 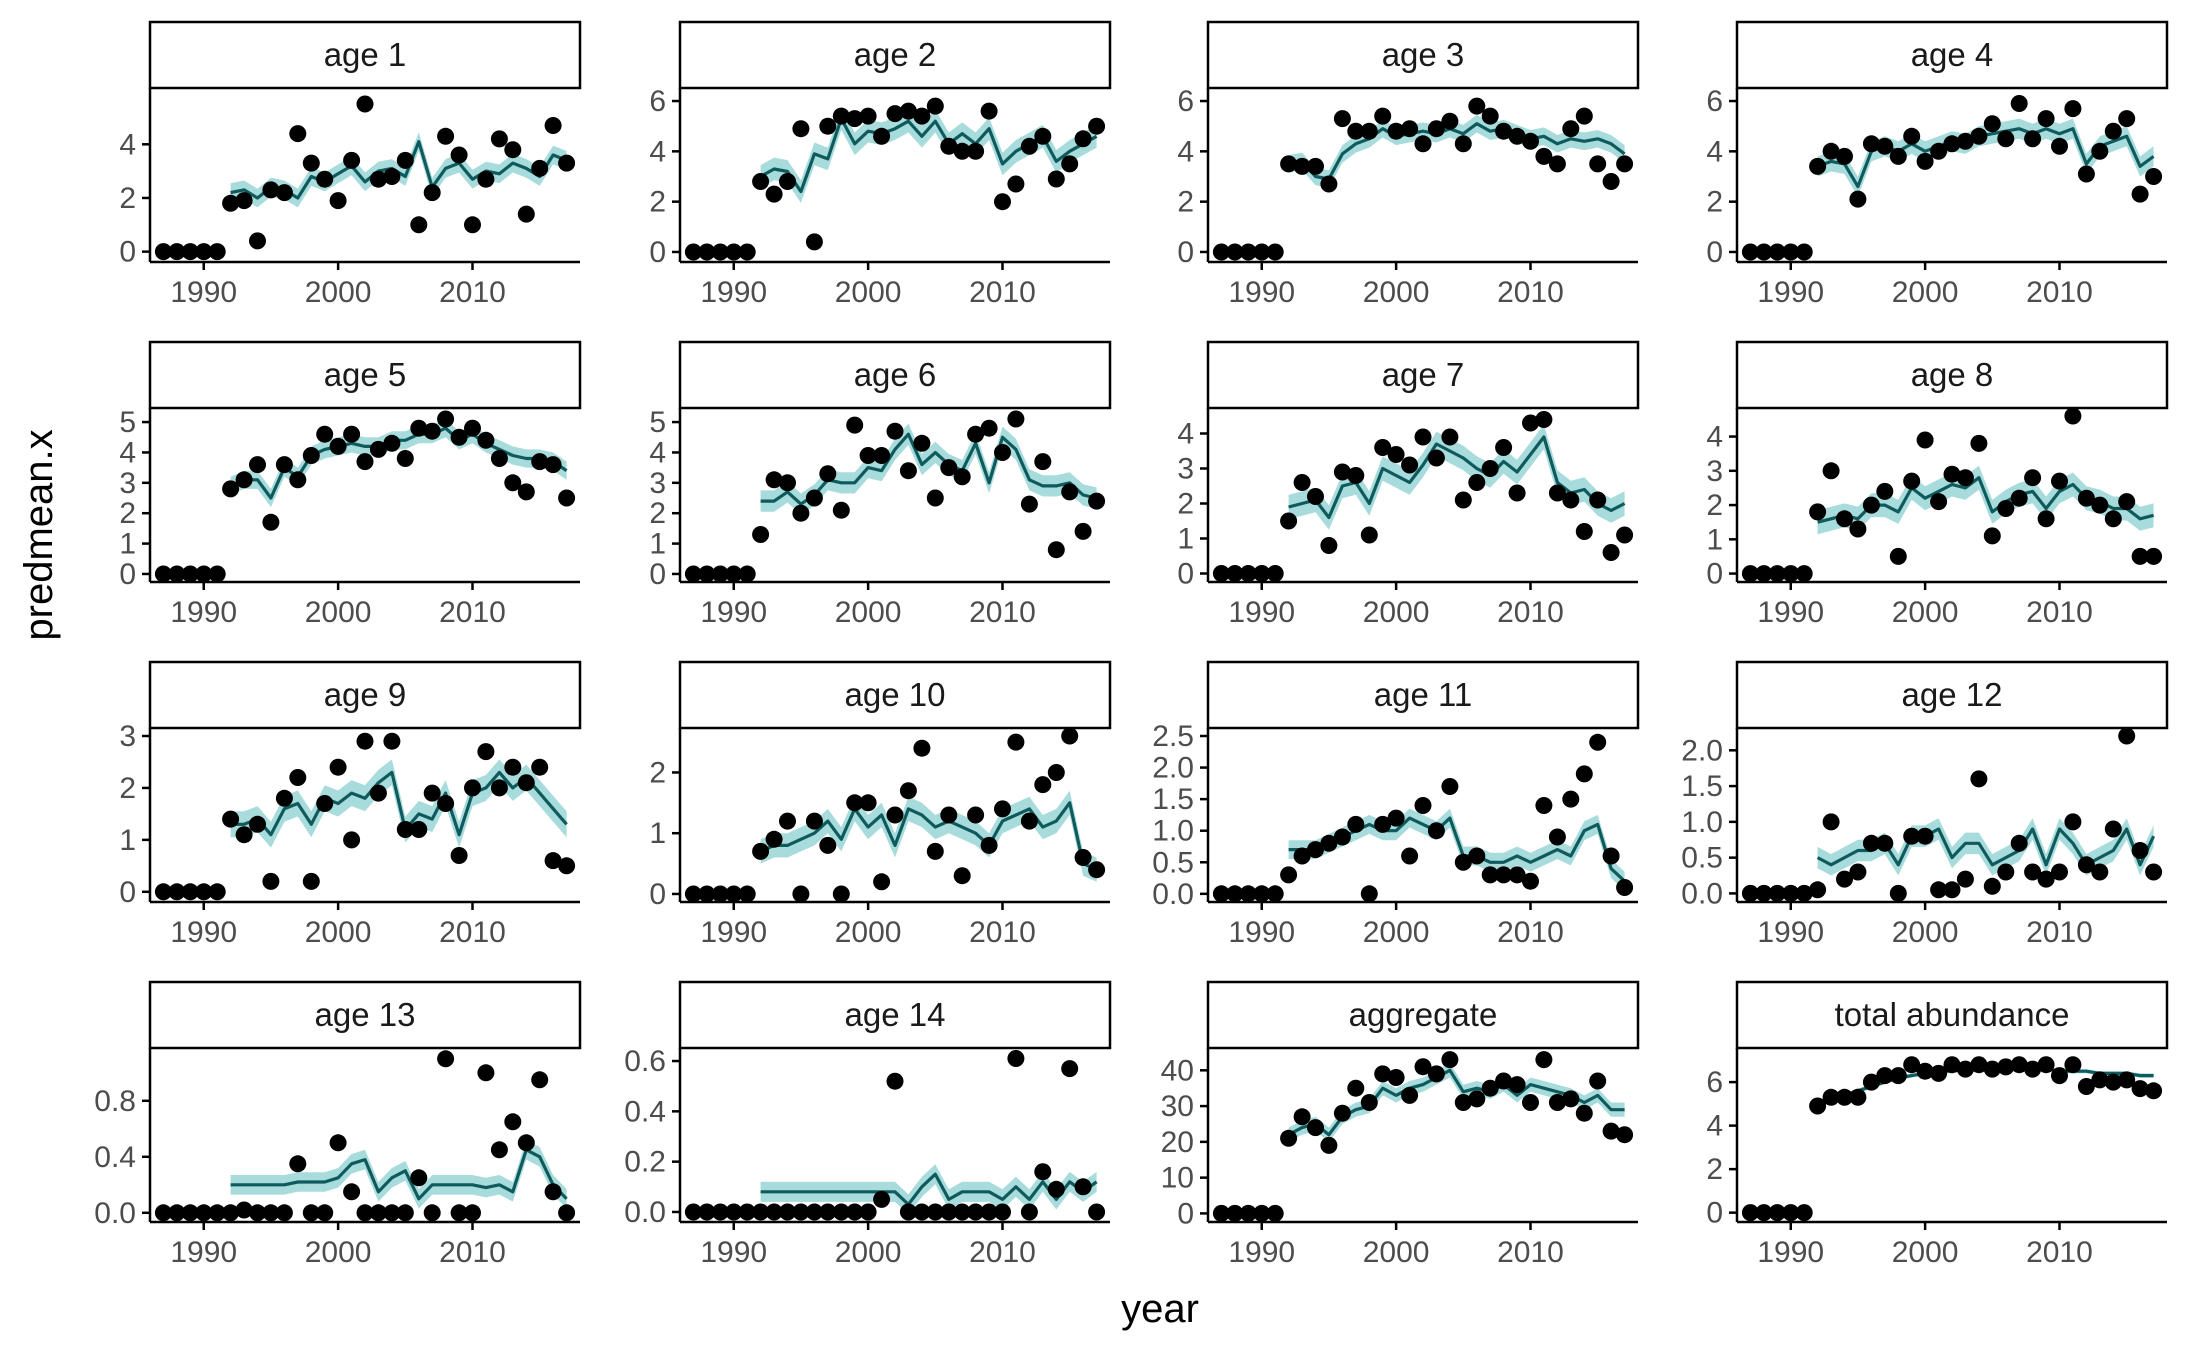 I want to click on facet-strip-label: age 1, so click(x=365, y=54).